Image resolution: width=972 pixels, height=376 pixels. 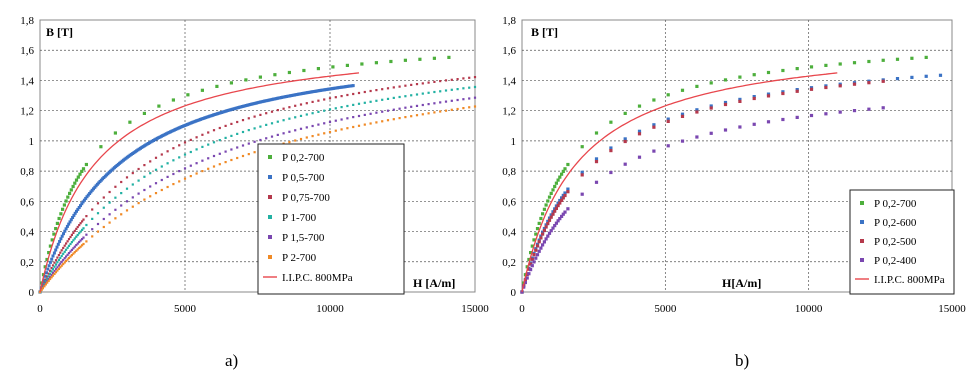 I want to click on y-tick-label: 0, so click(x=514, y=293).